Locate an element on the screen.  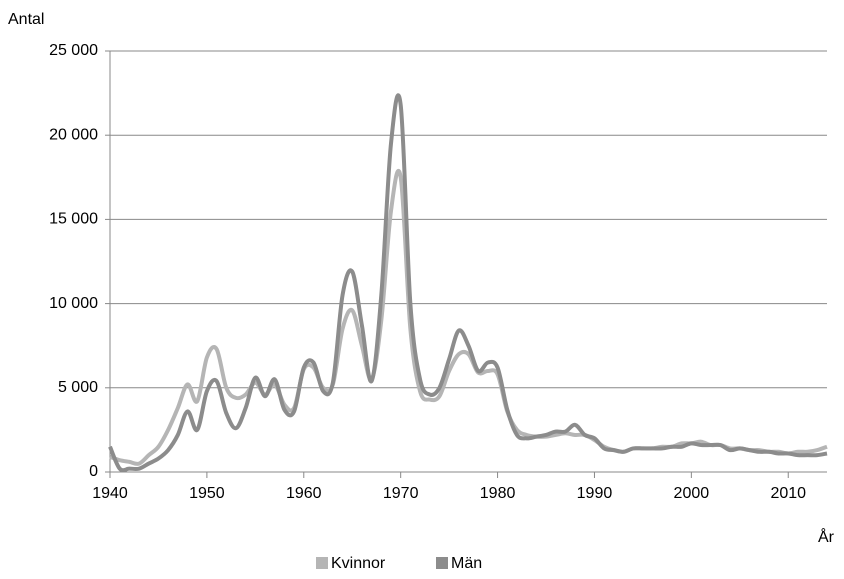
x-tick-label: 1940 is located at coordinates (110, 493).